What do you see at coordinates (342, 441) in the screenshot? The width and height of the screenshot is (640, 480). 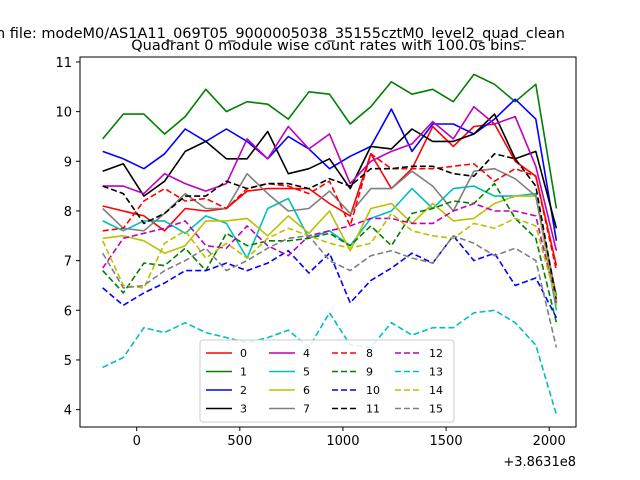 I see `x-tick-label: 1000` at bounding box center [342, 441].